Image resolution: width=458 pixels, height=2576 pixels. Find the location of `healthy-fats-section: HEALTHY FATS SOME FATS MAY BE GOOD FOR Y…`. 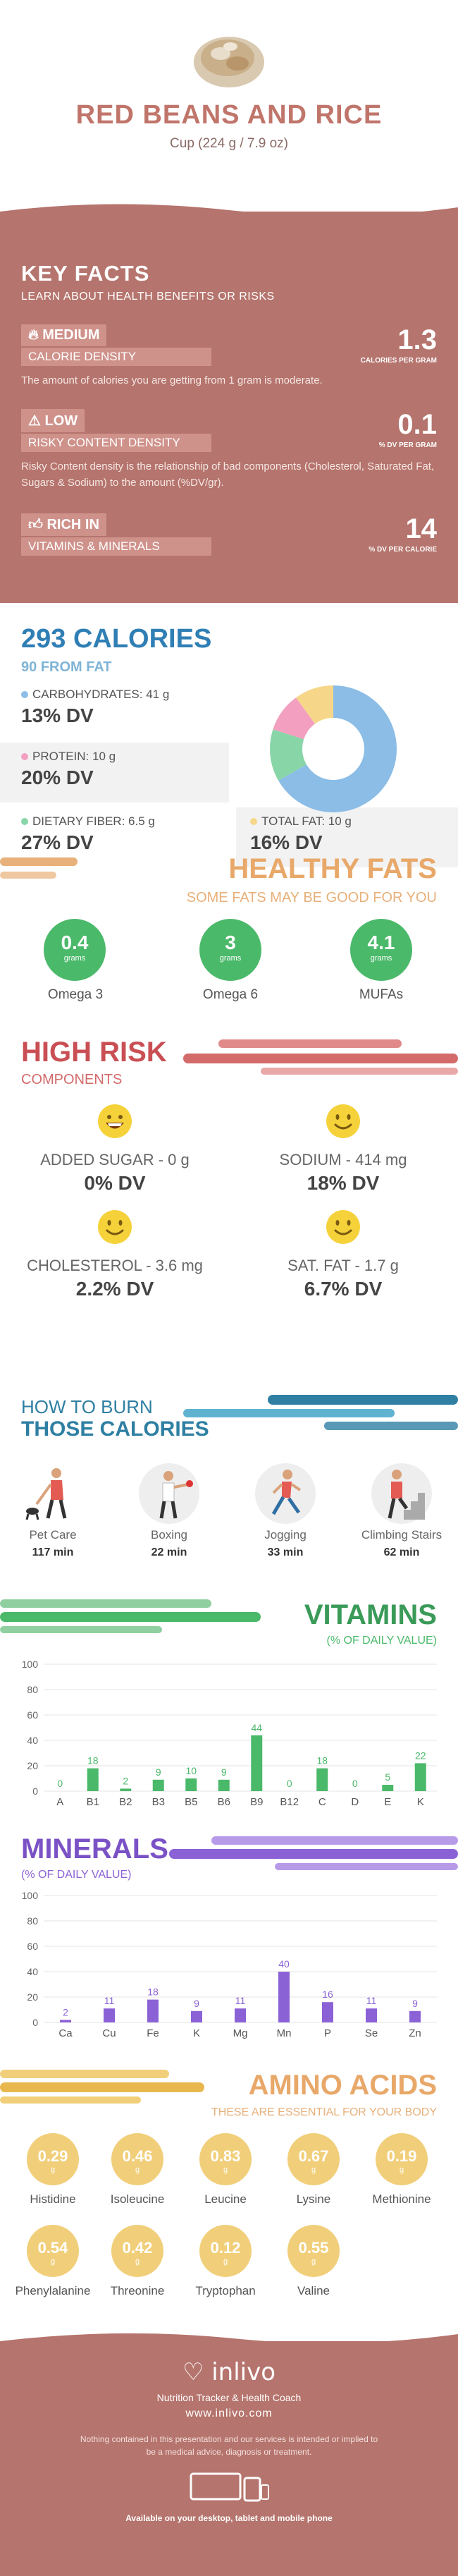

healthy-fats-section: HEALTHY FATS SOME FATS MAY BE GOOD FOR Y… is located at coordinates (229, 937).